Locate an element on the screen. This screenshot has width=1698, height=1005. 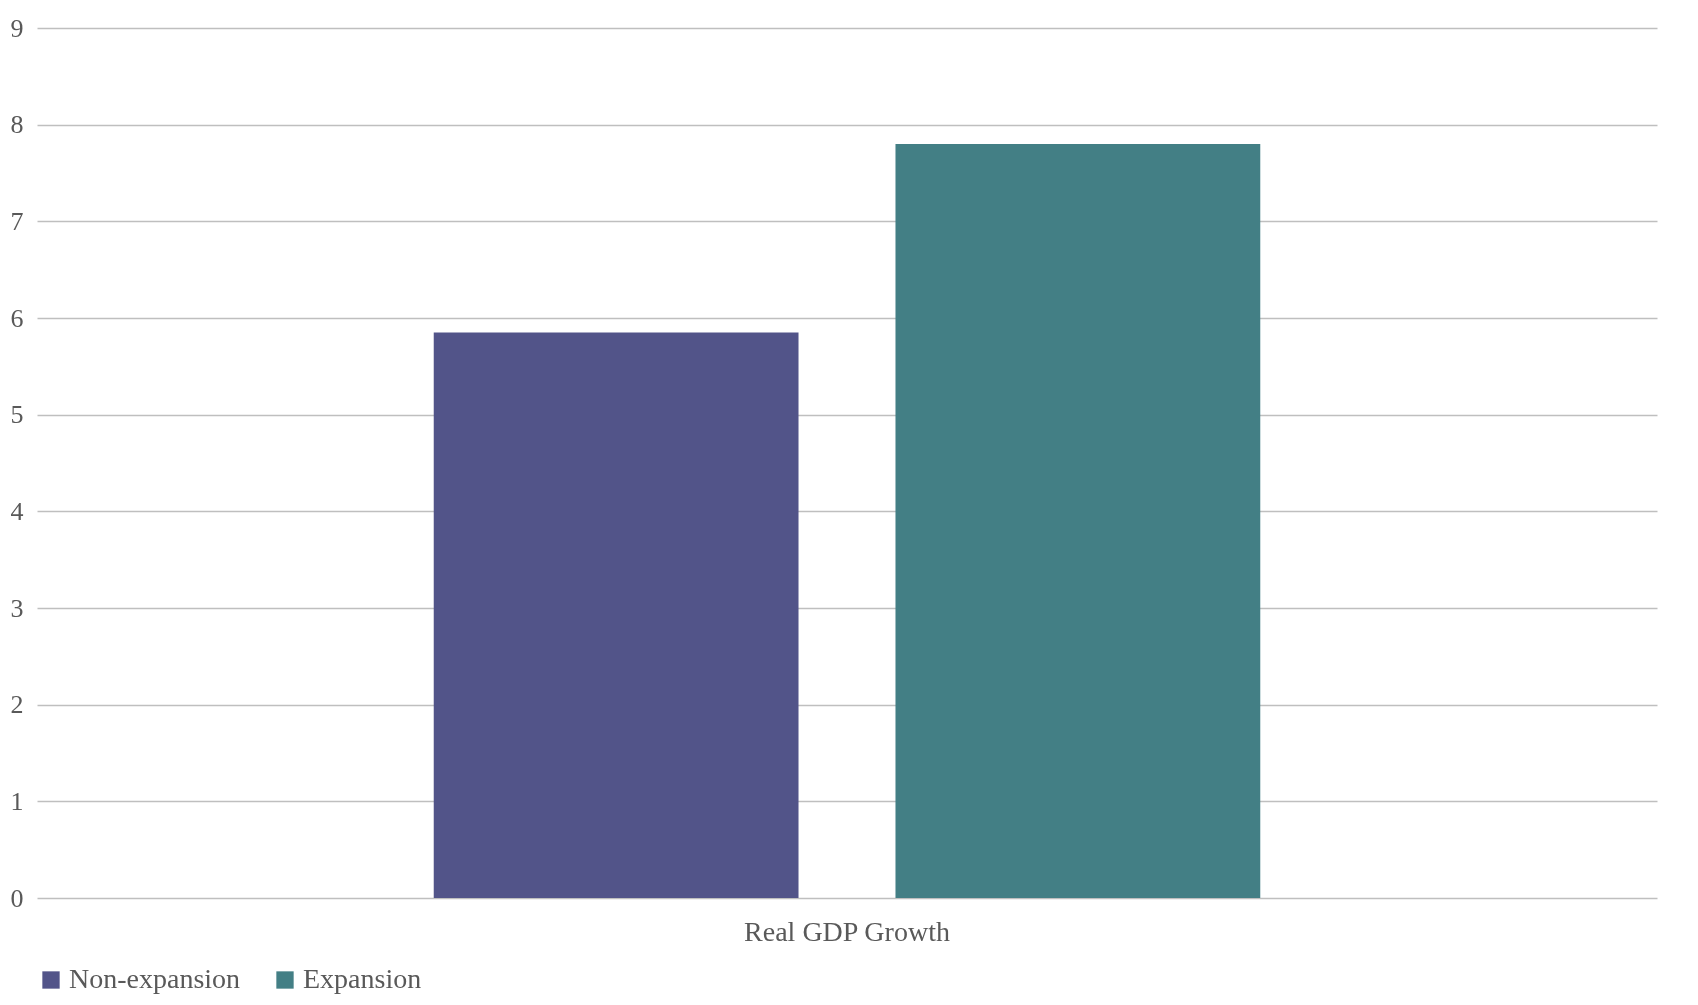
legend-label: Non-expansion is located at coordinates (155, 978).